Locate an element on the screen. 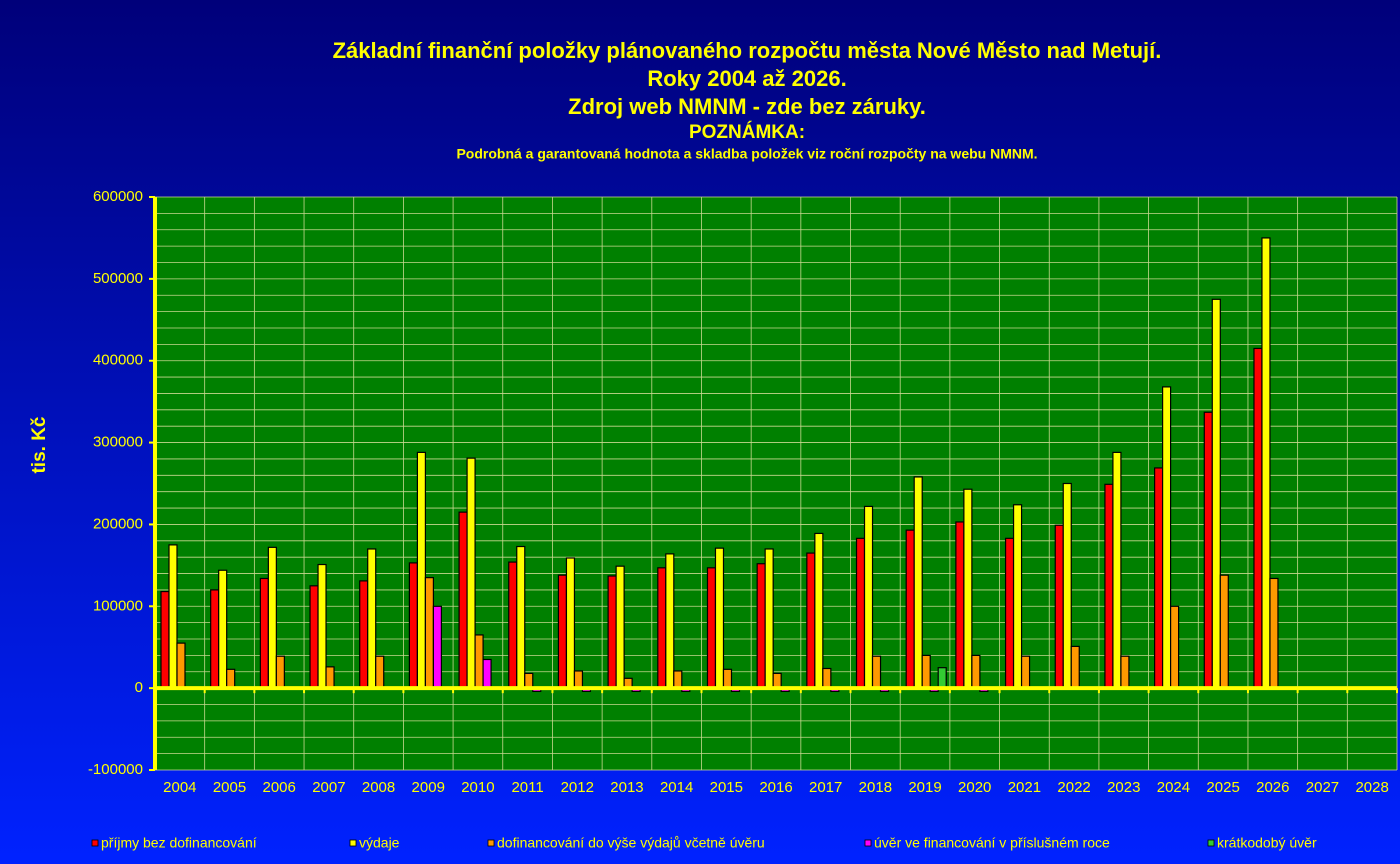  x-tick-label: 2004 is located at coordinates (179, 787).